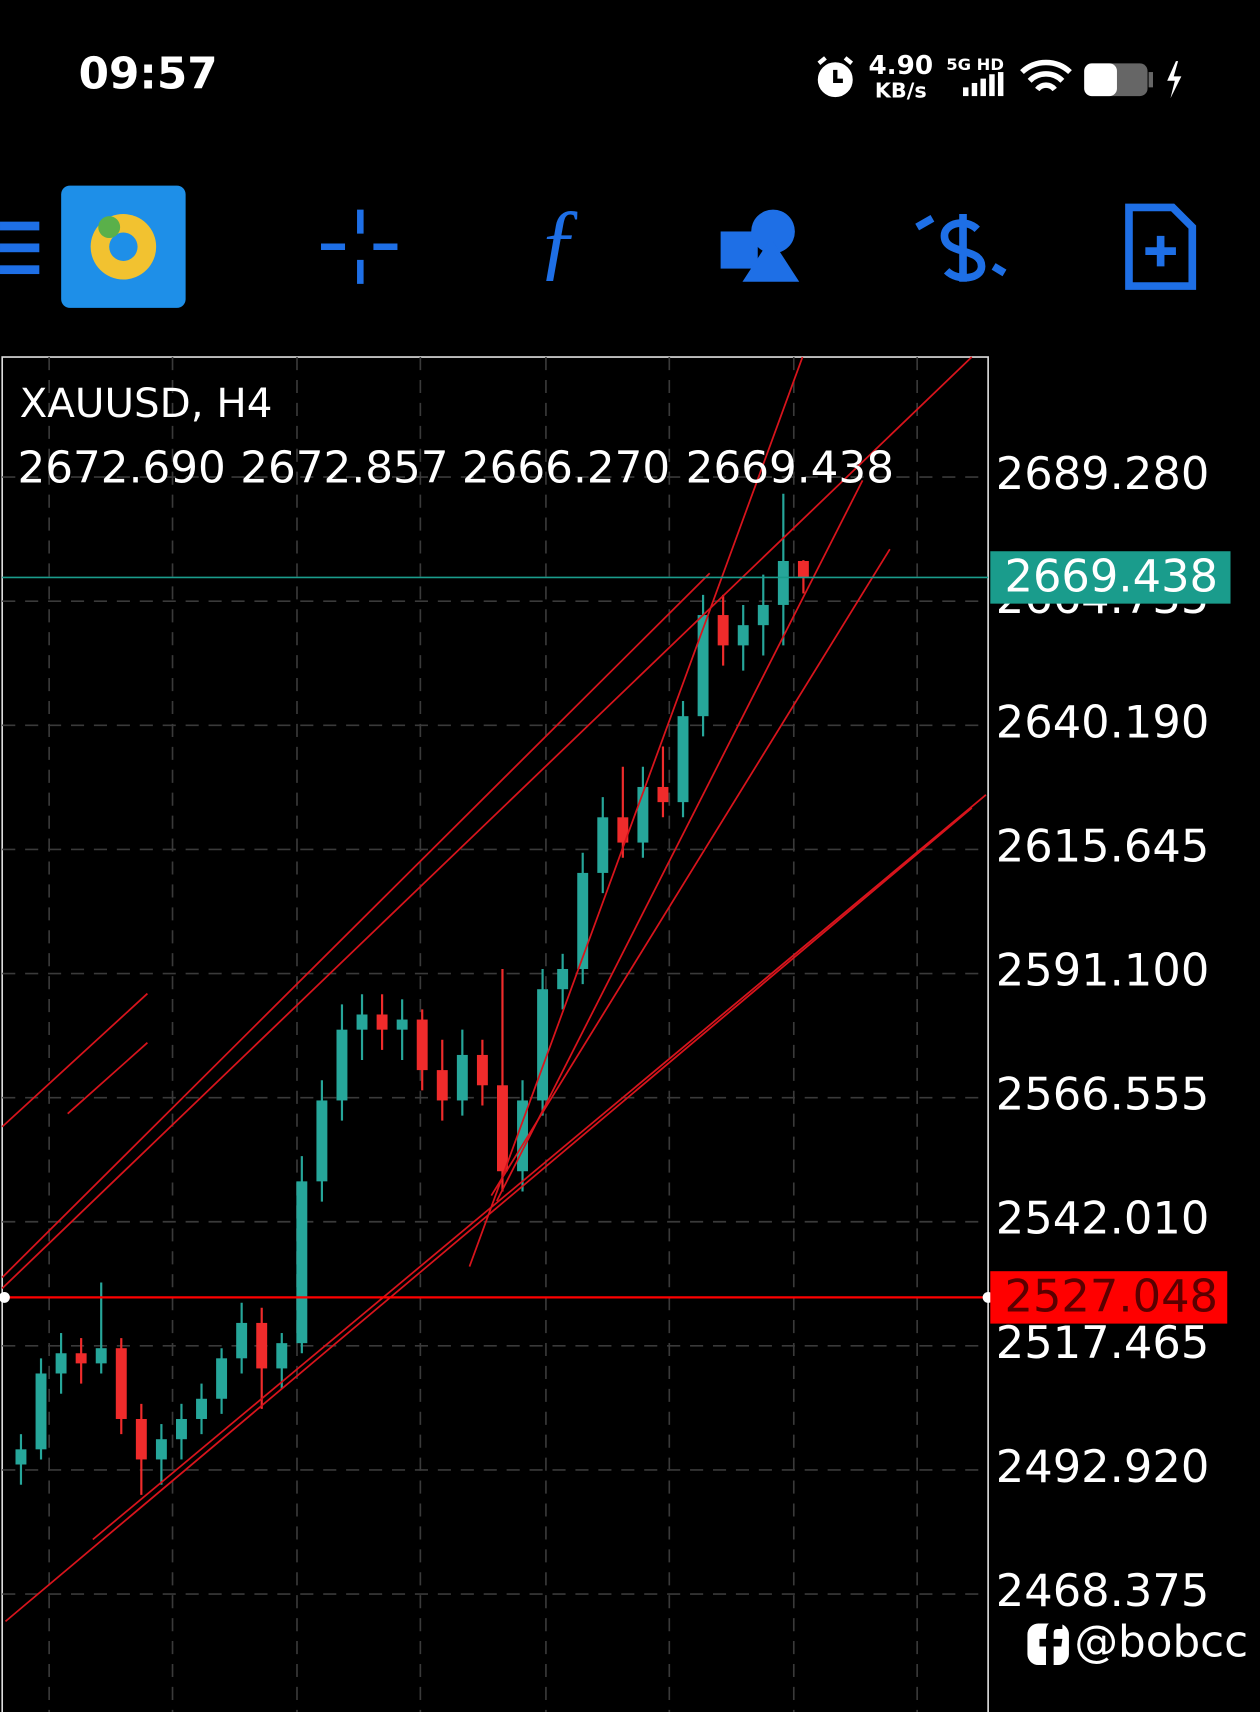 Image resolution: width=1260 pixels, height=1712 pixels. Describe the element at coordinates (900, 66) in the screenshot. I see `net-speed: 4.90` at that location.